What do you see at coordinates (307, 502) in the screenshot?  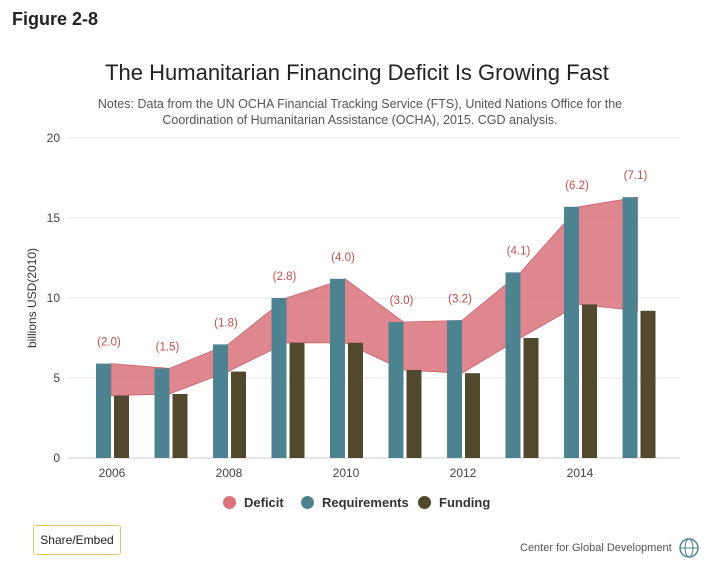 I see `legend-requirements-swatch` at bounding box center [307, 502].